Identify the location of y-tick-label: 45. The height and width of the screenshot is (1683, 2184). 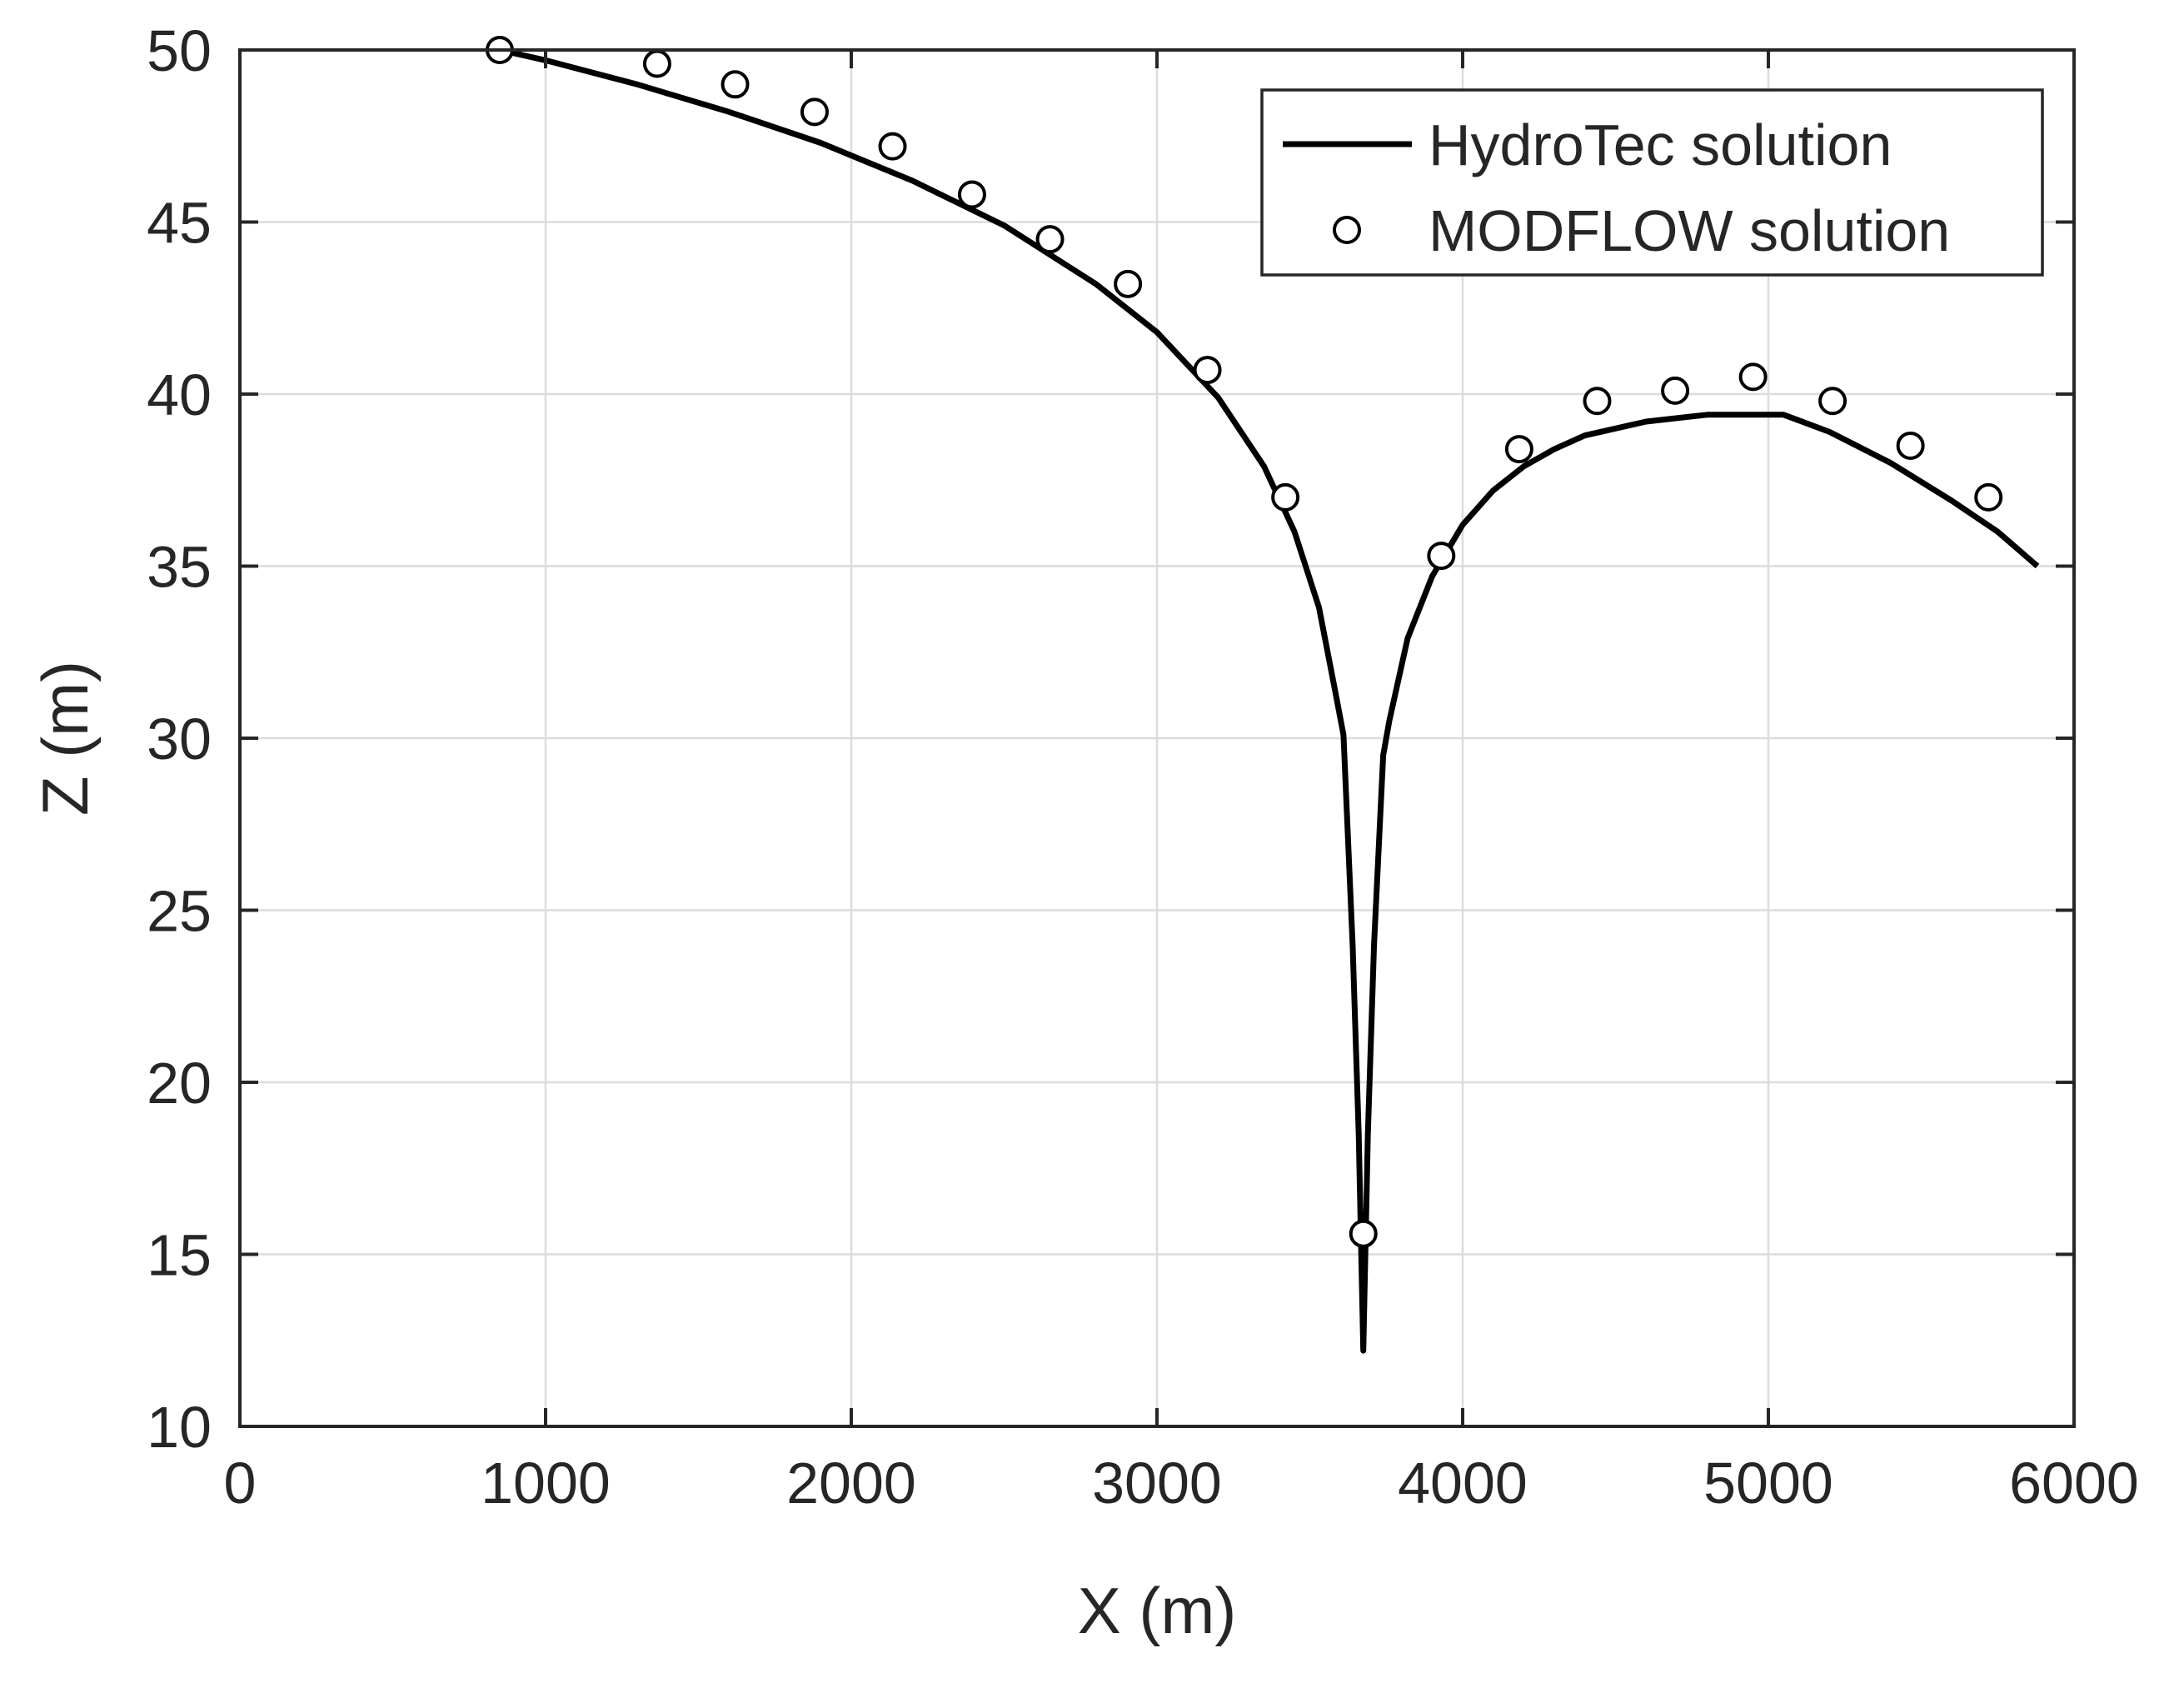
(179, 223).